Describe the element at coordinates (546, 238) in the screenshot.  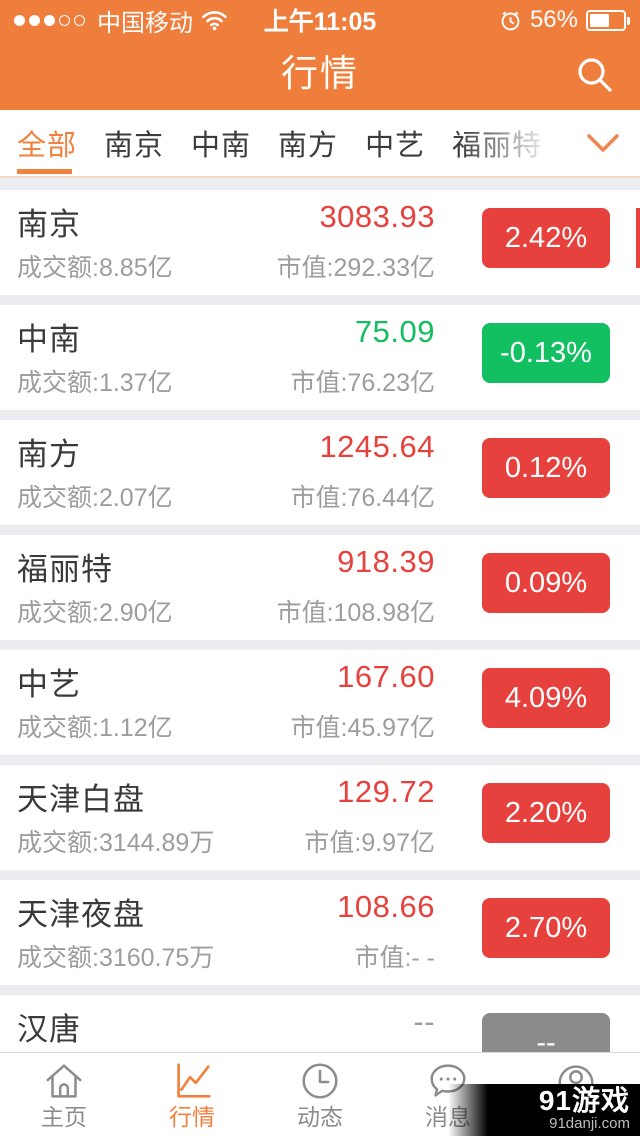
I see `change-badge: 2.42%` at that location.